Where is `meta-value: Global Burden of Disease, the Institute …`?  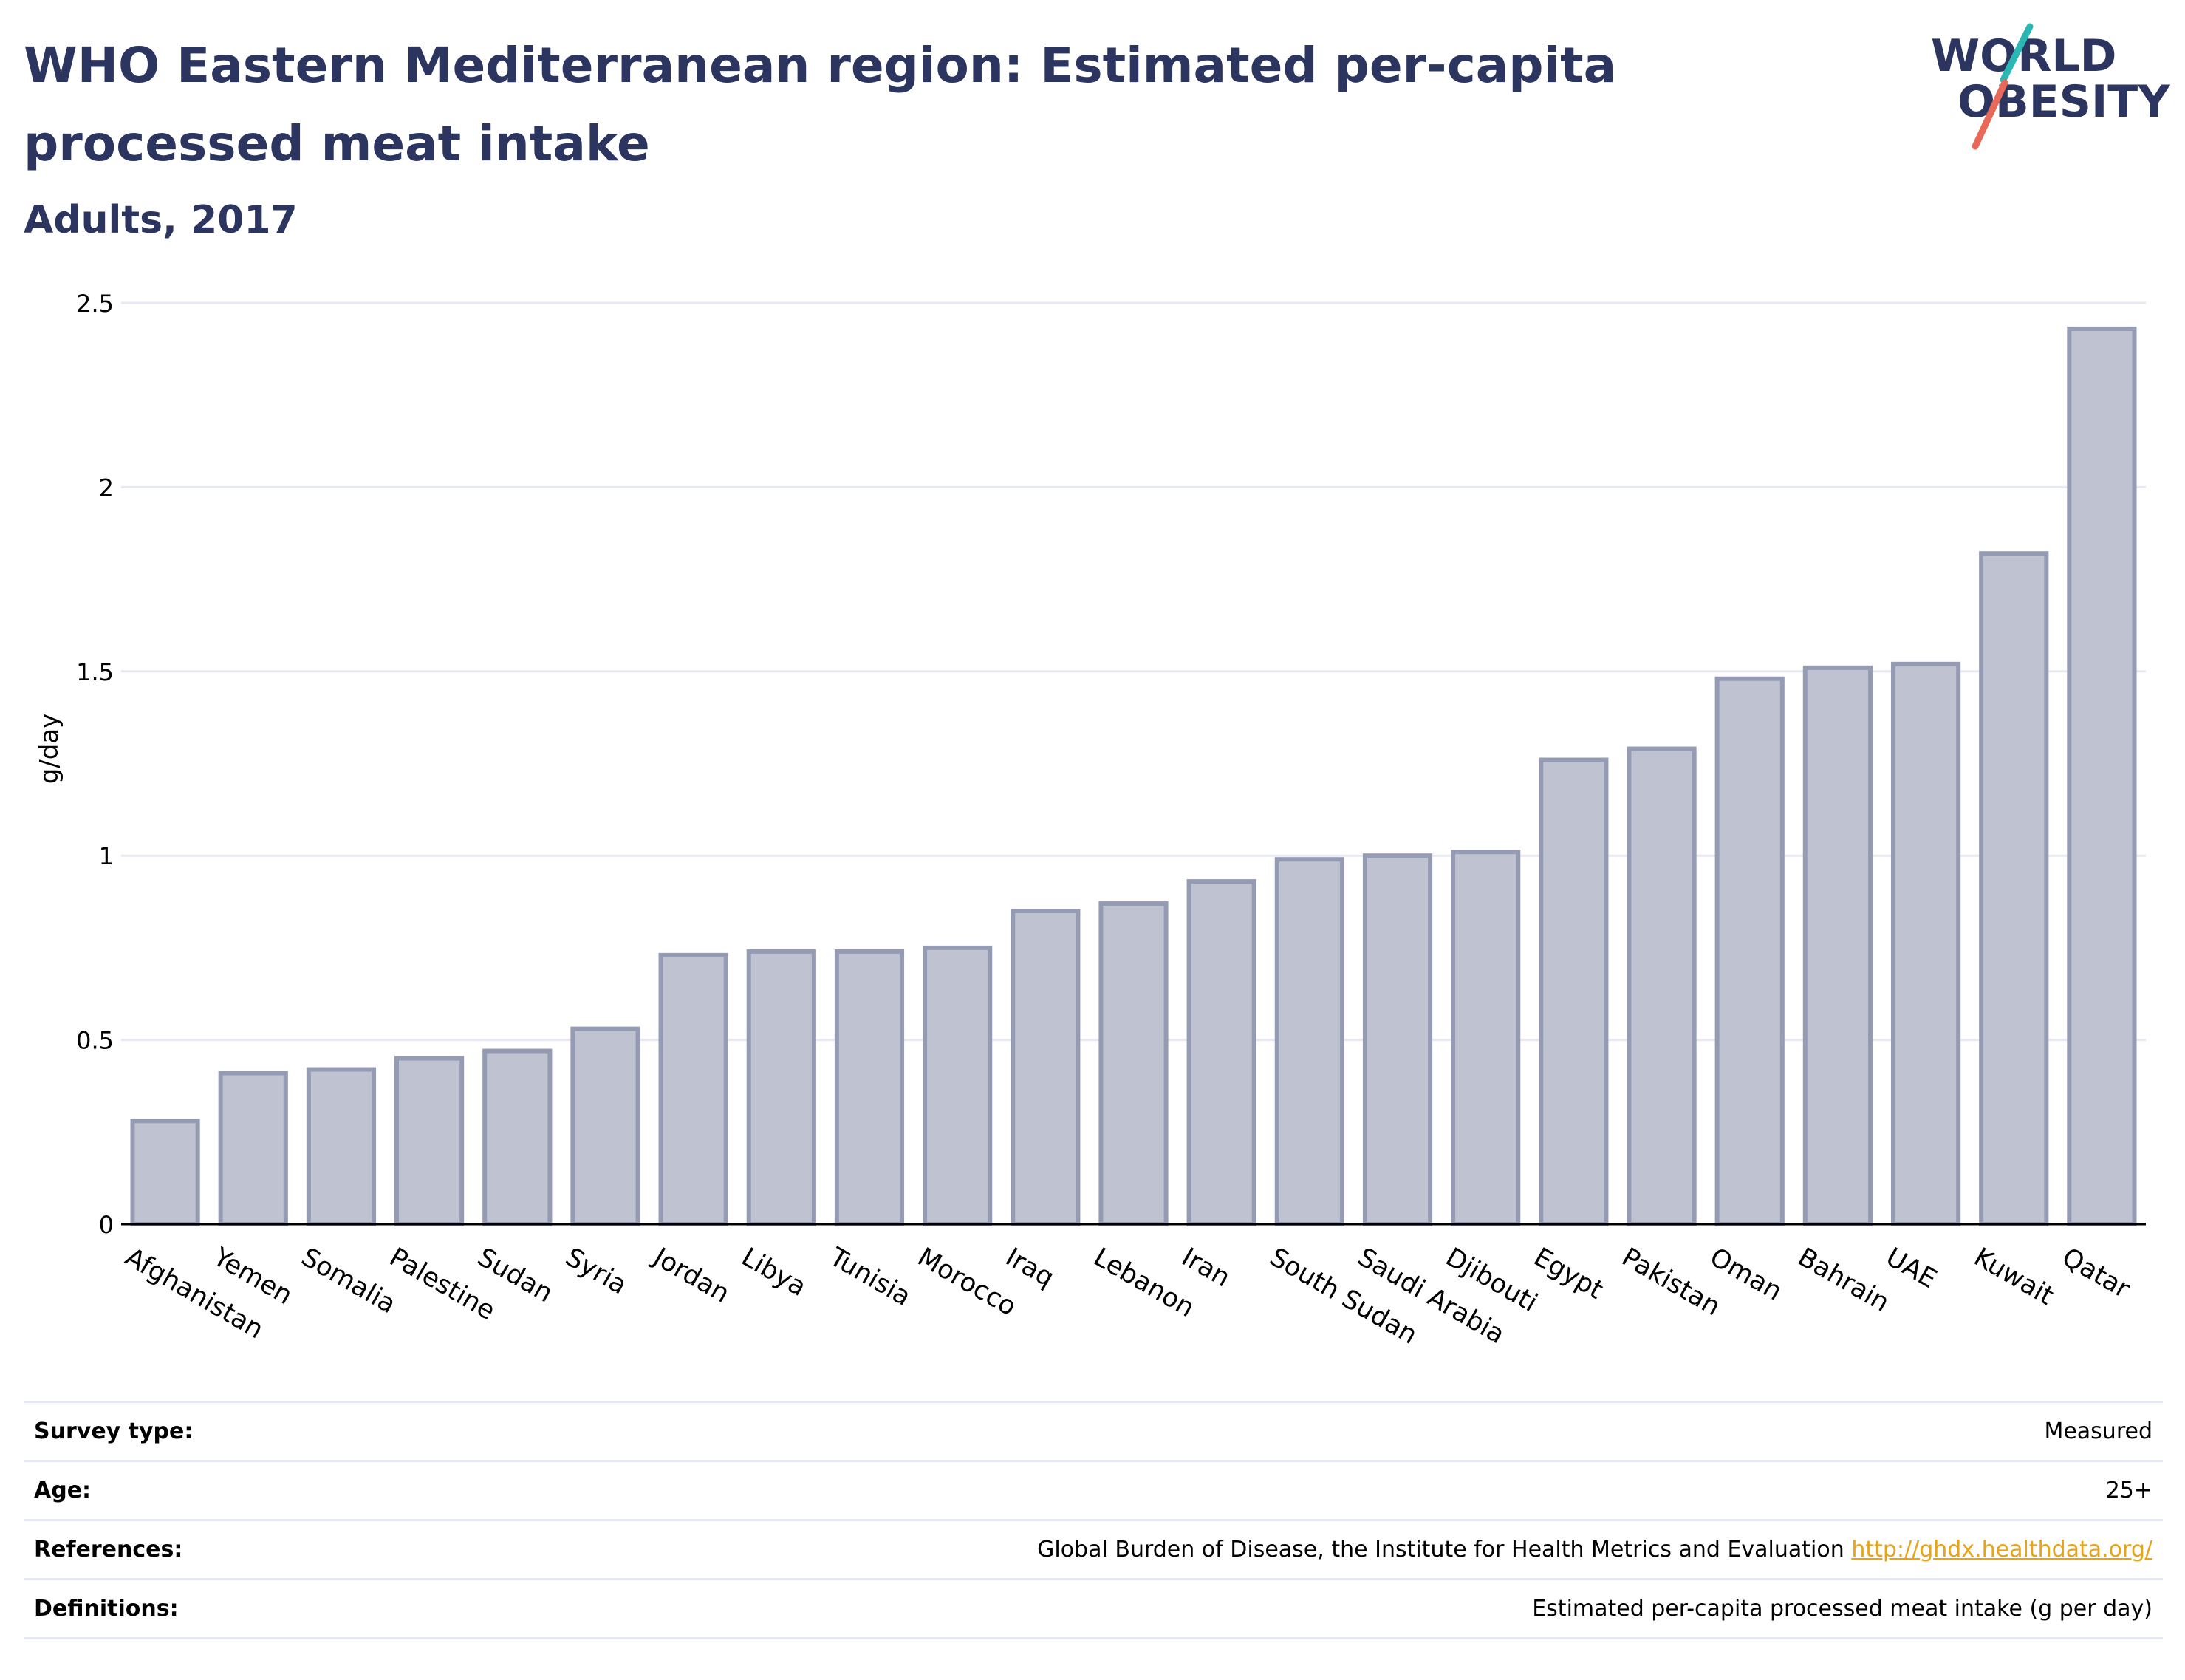 meta-value: Global Burden of Disease, the Institute … is located at coordinates (1239, 1550).